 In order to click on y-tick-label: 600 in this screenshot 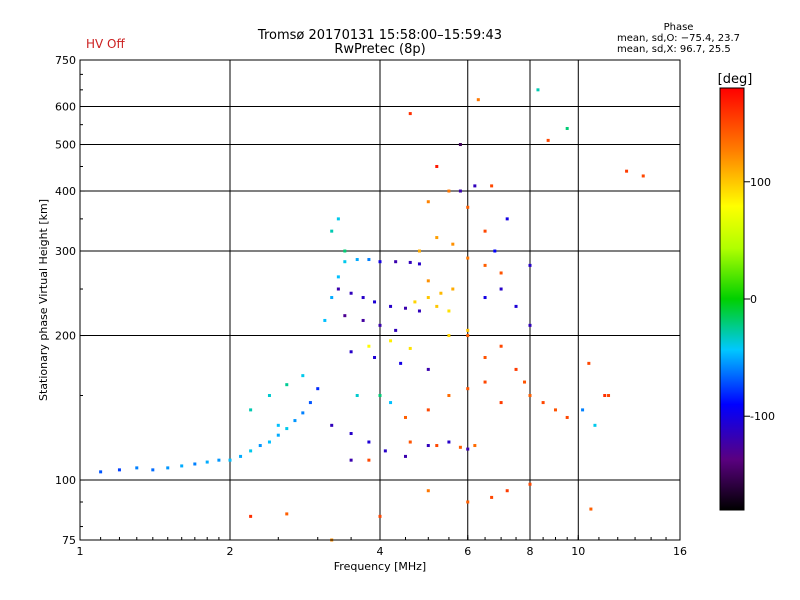, I will do `click(65, 107)`.